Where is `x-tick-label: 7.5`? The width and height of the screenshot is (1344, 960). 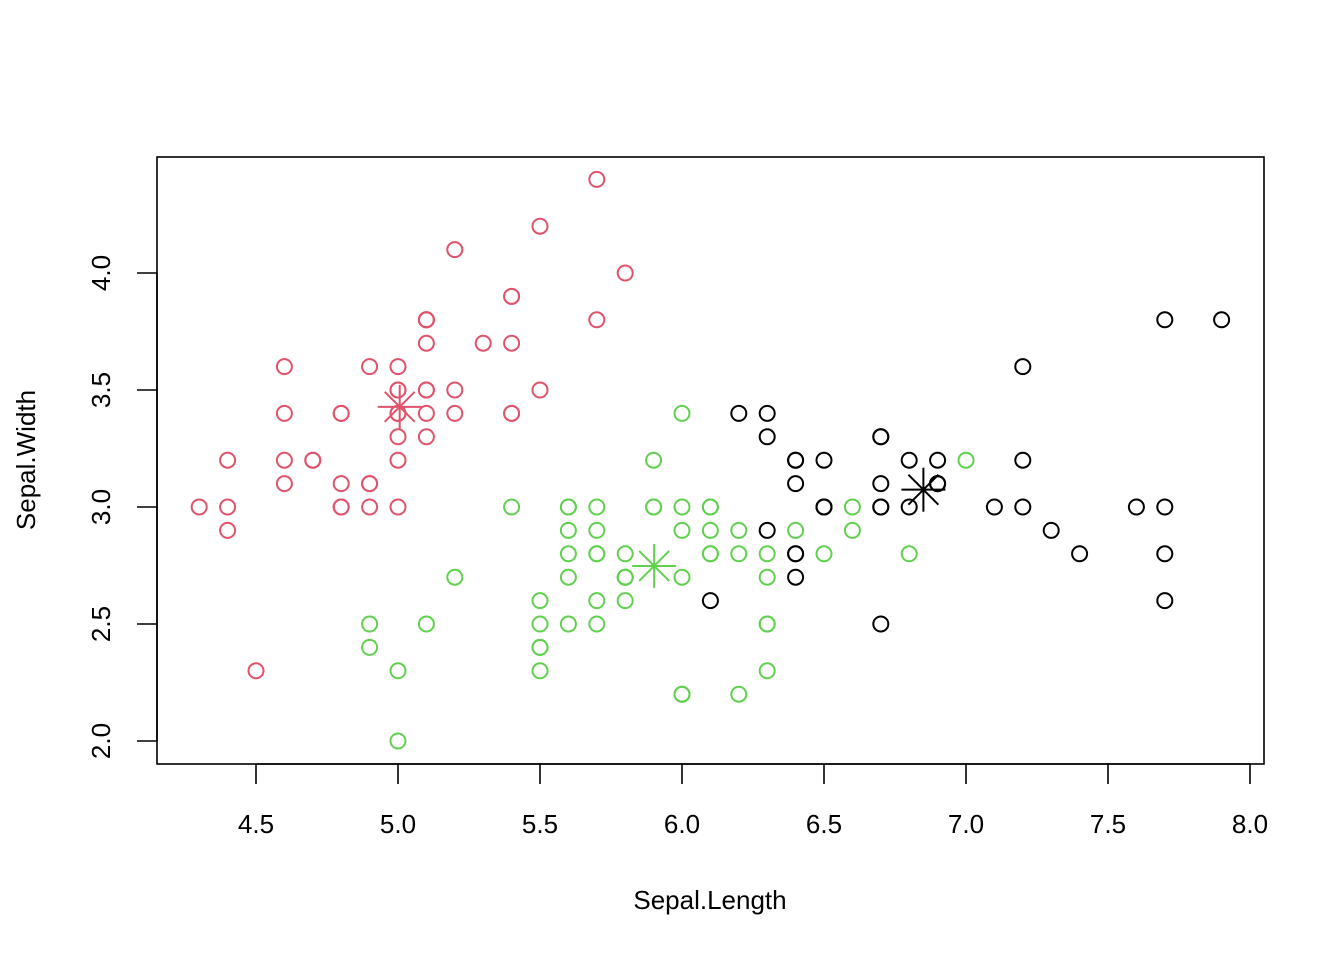
x-tick-label: 7.5 is located at coordinates (1108, 824).